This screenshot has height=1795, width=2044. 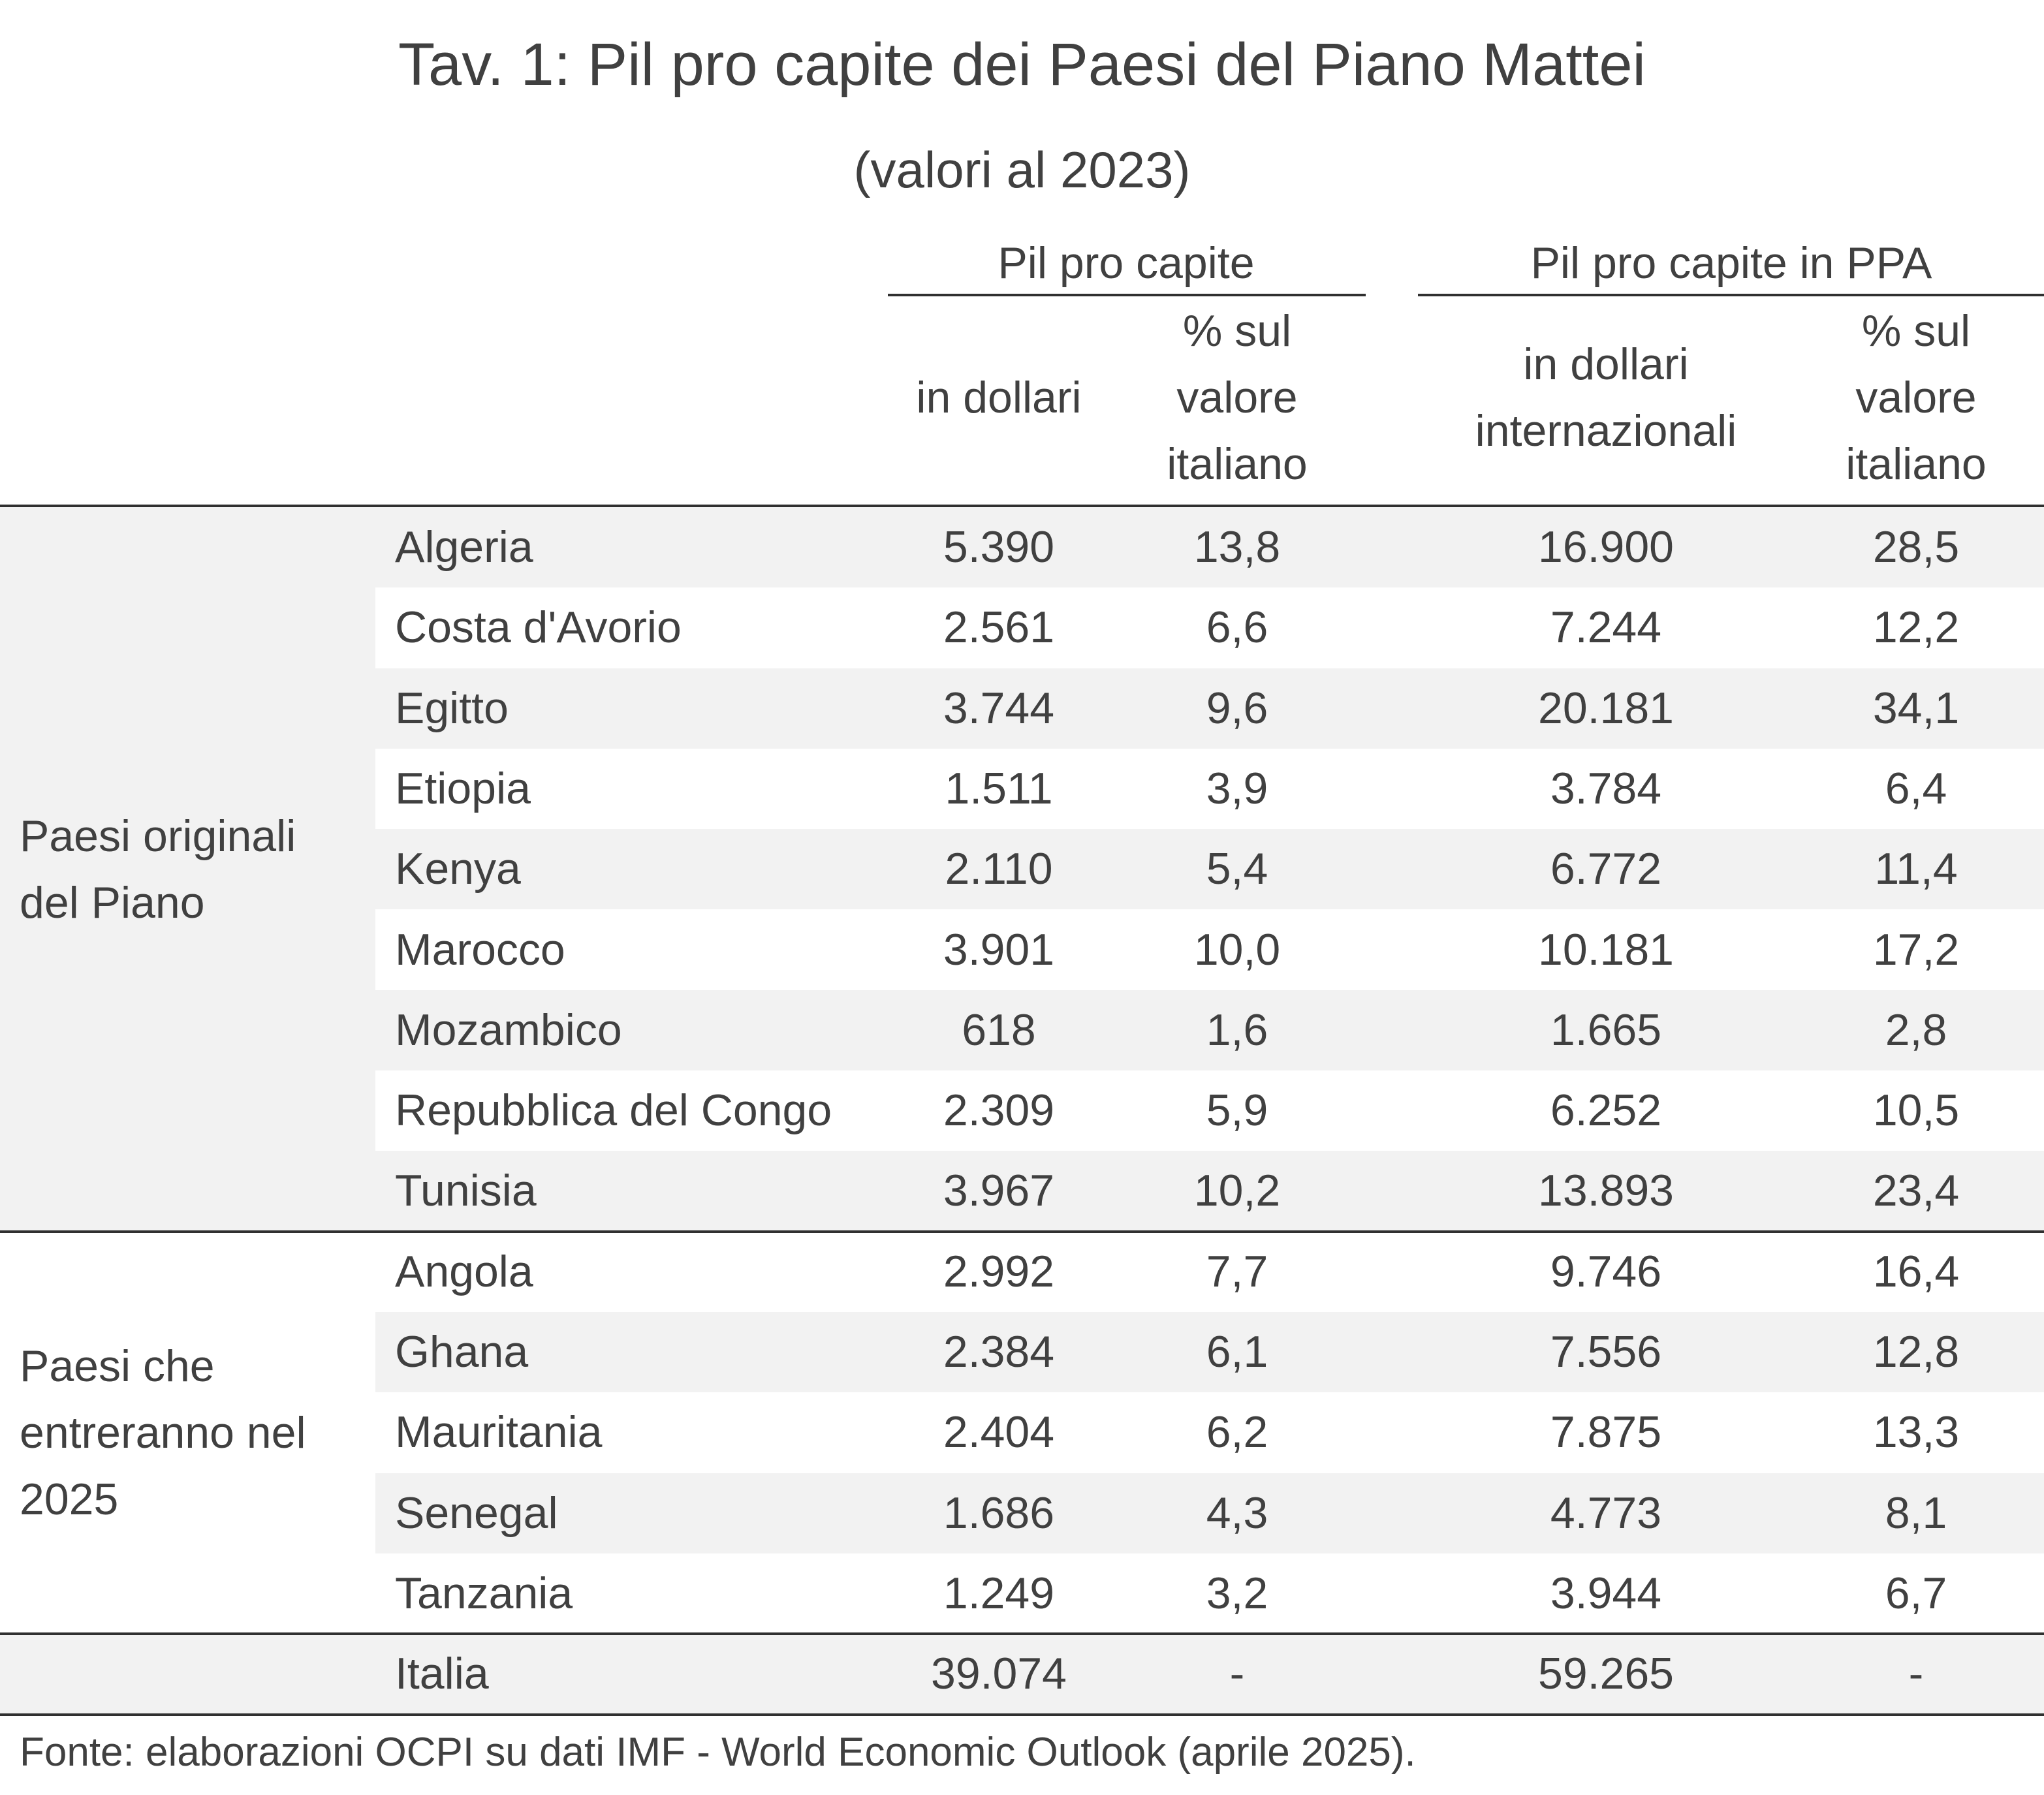 I want to click on ppa-cell: 20.181, so click(x=1606, y=708).